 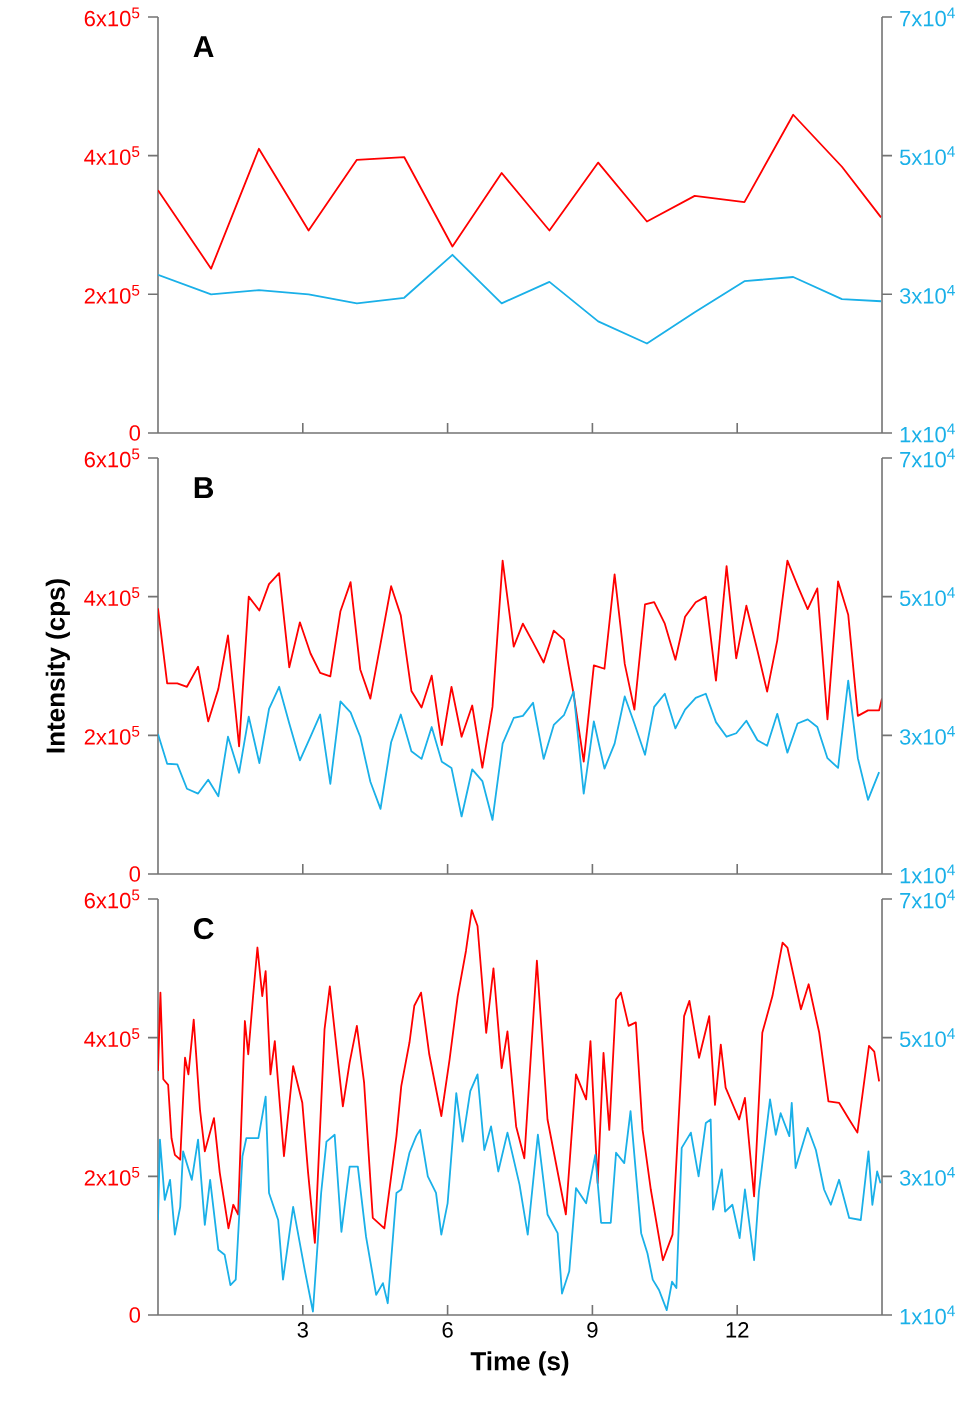 I want to click on x-axis-title: Time (s), so click(x=519, y=1363).